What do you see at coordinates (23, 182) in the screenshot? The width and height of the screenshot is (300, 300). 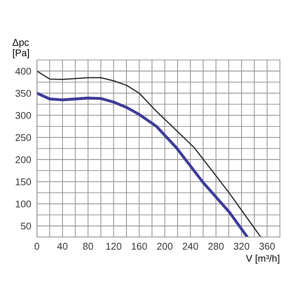 I see `y-tick-label: 150` at bounding box center [23, 182].